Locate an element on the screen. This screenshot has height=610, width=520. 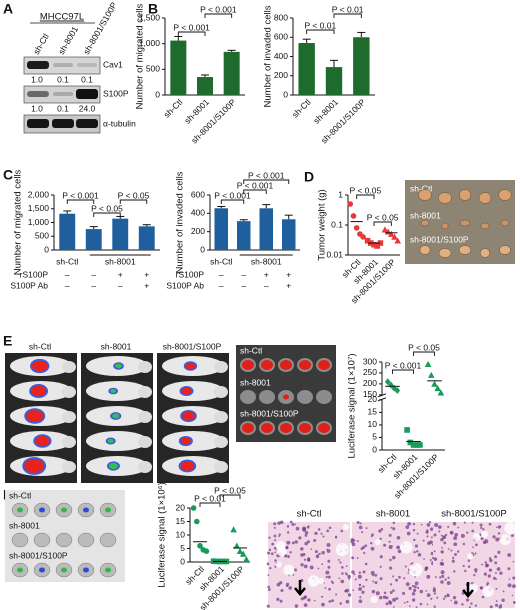
y-tick-label: 200 is located at coordinates (370, 383).